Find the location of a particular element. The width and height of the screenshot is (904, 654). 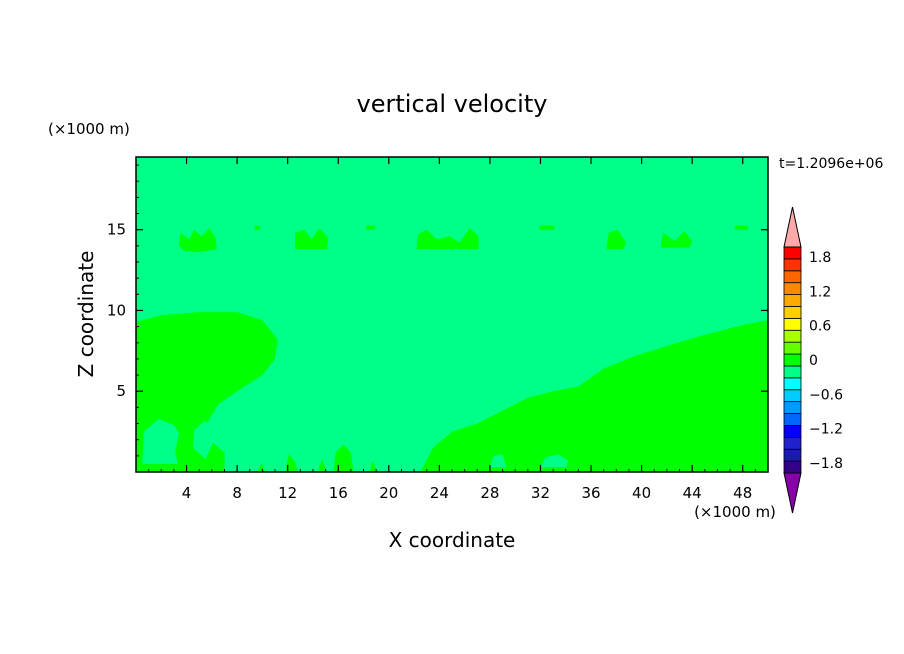

x-tick-label: 48 is located at coordinates (742, 493).